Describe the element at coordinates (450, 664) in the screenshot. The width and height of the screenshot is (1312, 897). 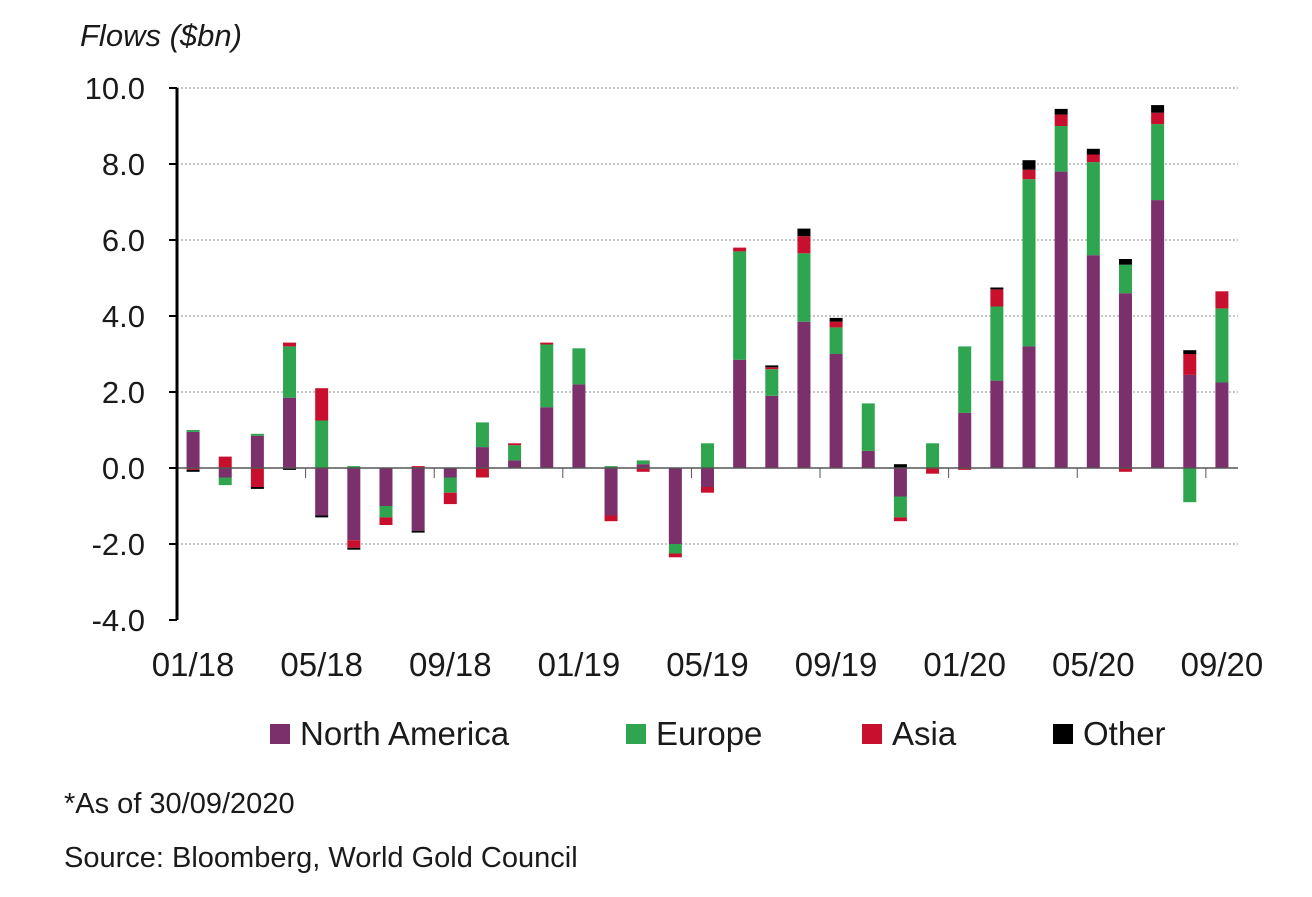
I see `x-tick-label: 09/18` at that location.